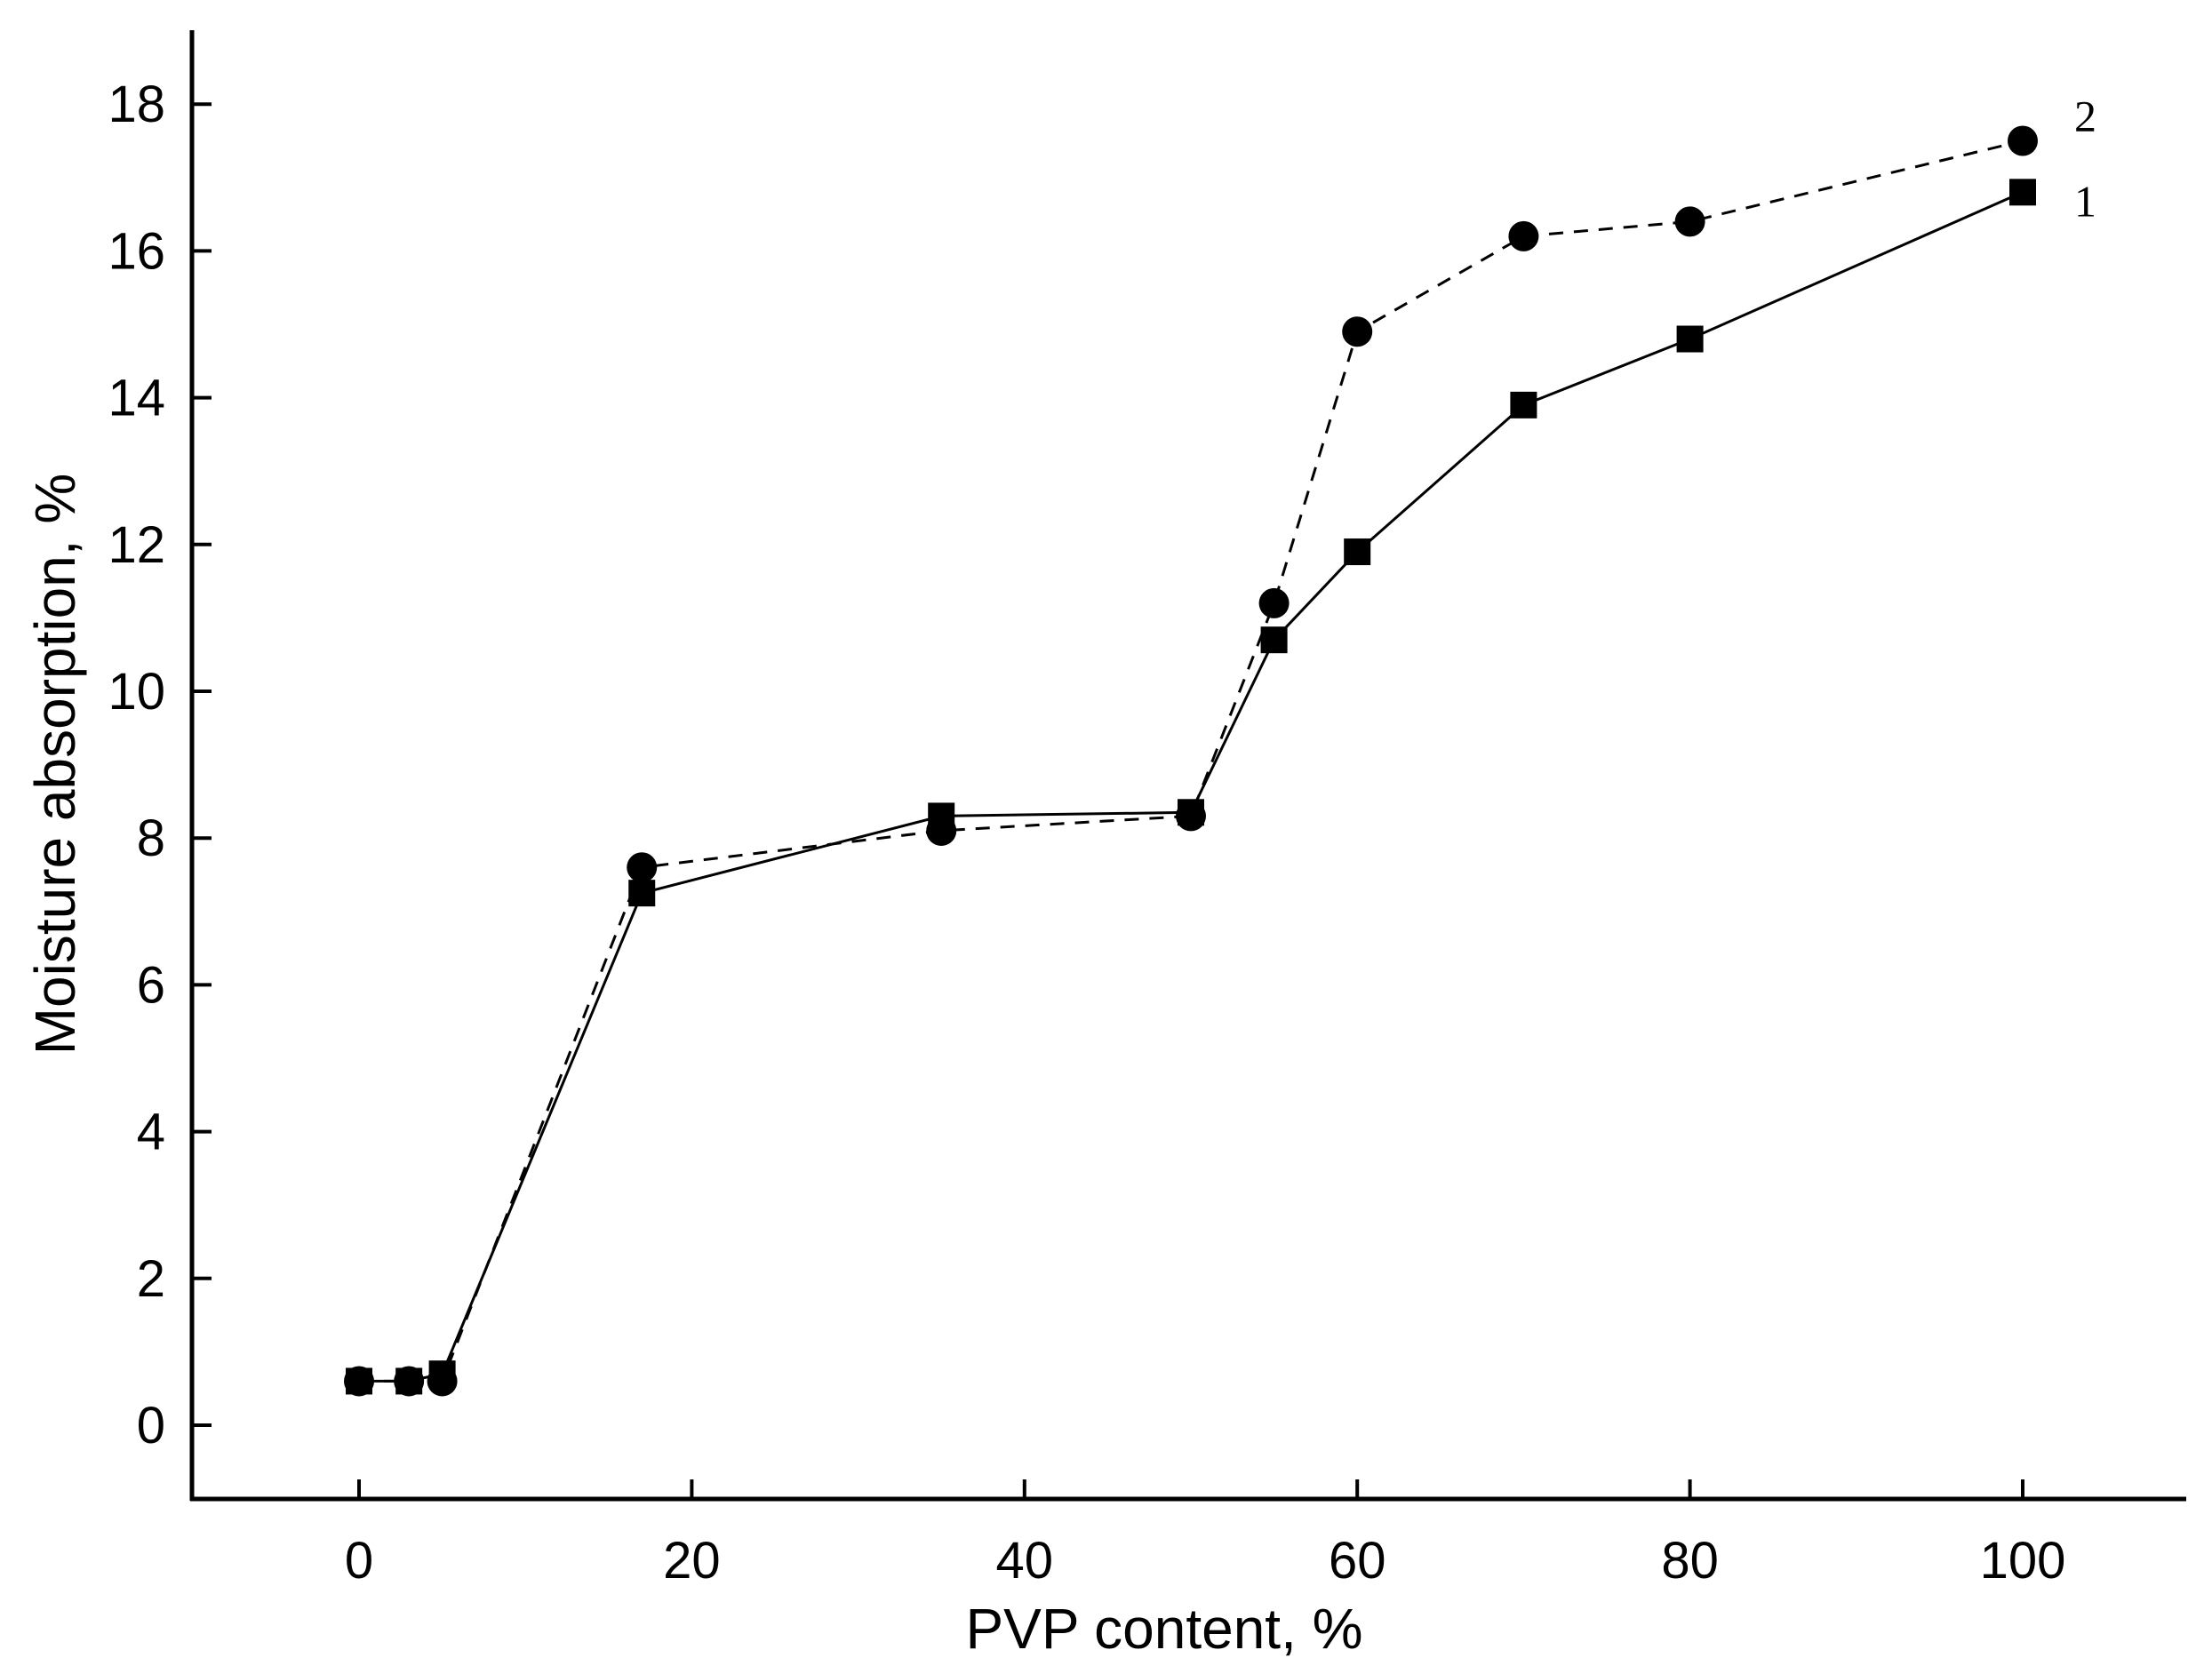 Image resolution: width=2212 pixels, height=1674 pixels. I want to click on series-label-1: 1, so click(2085, 201).